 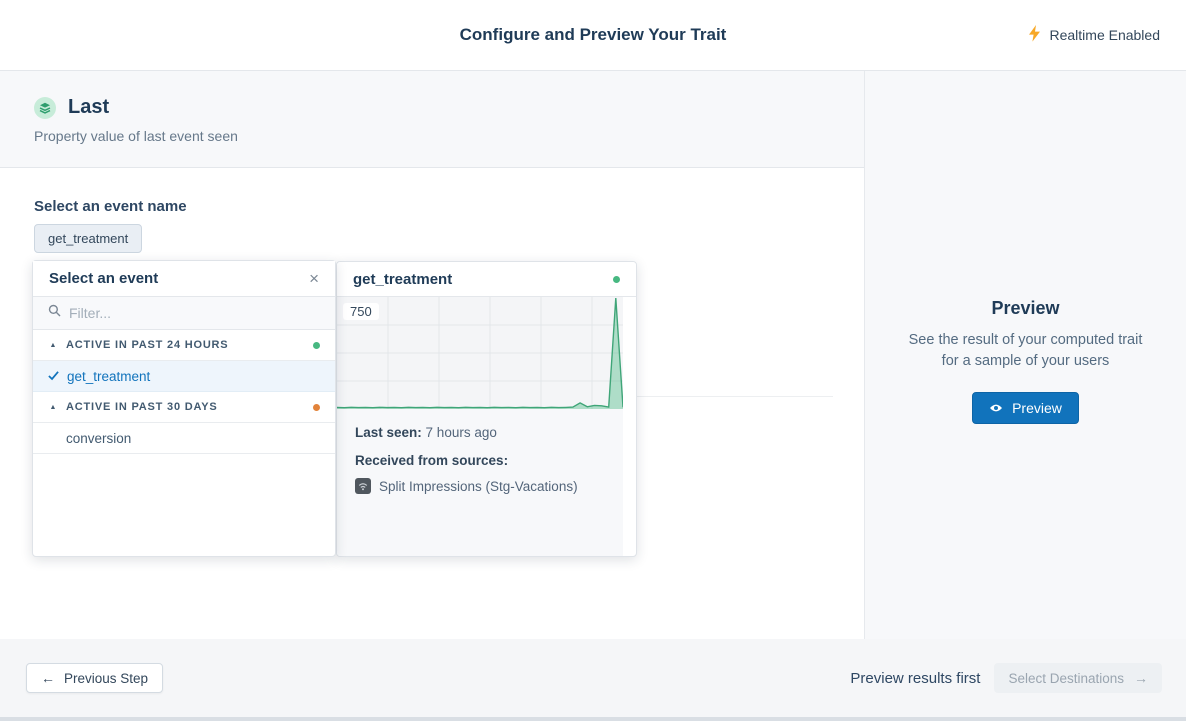 What do you see at coordinates (48, 678) in the screenshot?
I see `back-arrow-icon: ←` at bounding box center [48, 678].